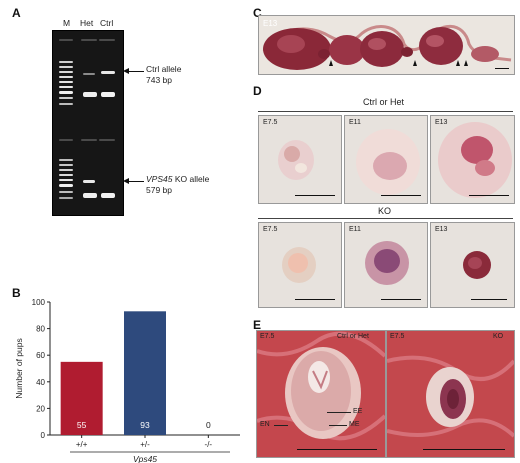  What do you see at coordinates (300, 265) in the screenshot?
I see `d-ko-e7-5-photo: E7.5` at bounding box center [300, 265].